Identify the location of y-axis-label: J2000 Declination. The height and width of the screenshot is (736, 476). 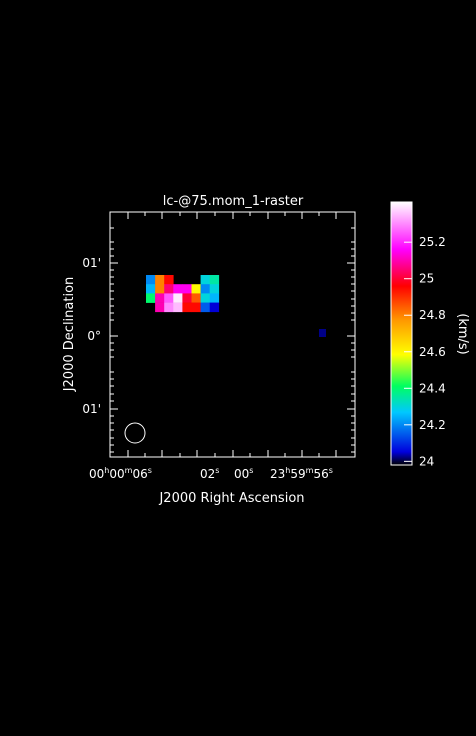
(69, 335).